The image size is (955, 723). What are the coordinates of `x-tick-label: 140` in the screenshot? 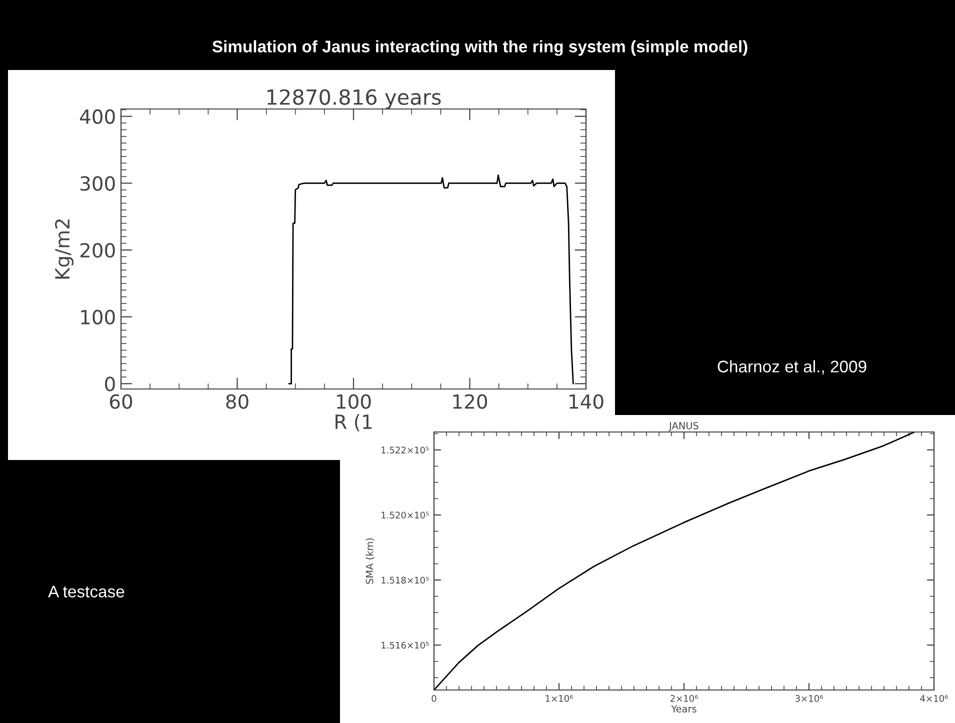 It's located at (587, 401).